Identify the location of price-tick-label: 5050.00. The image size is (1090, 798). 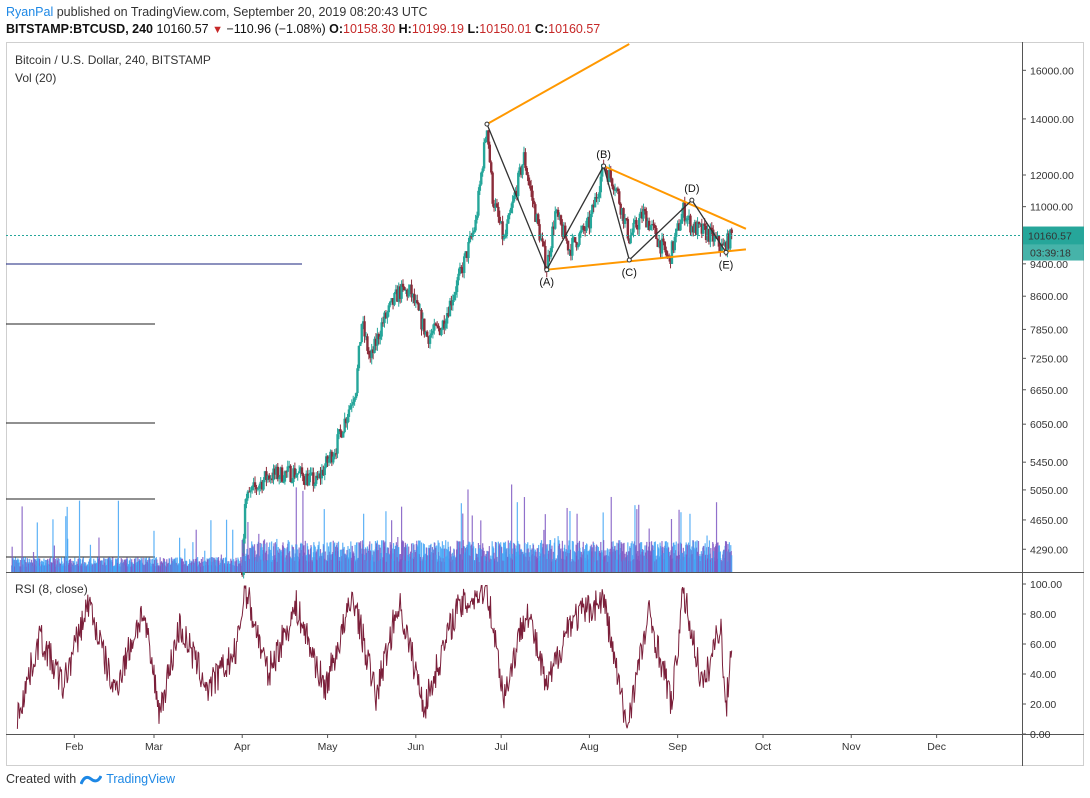
(1049, 491).